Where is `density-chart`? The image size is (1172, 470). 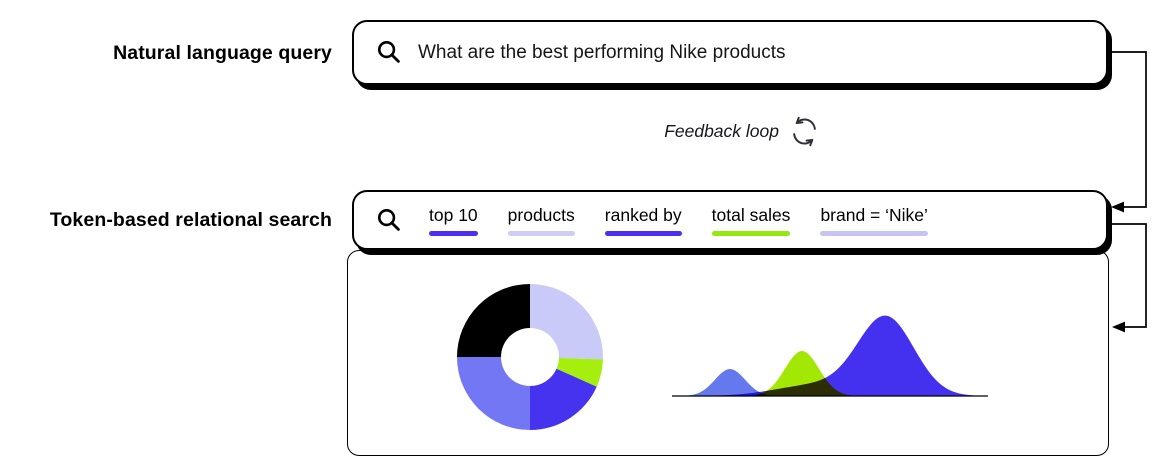
density-chart is located at coordinates (830, 356).